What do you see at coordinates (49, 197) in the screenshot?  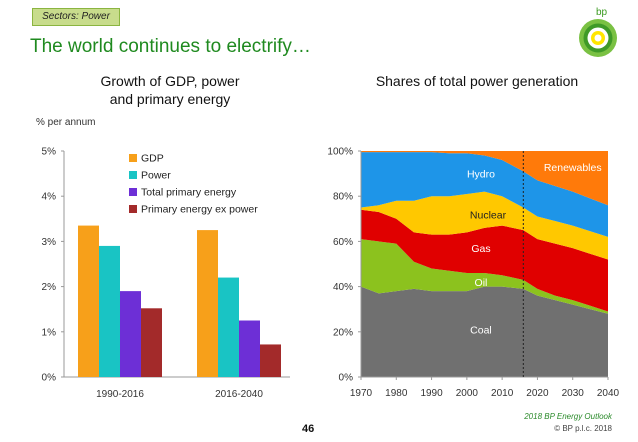 I see `bar-y-tick-label: 4%` at bounding box center [49, 197].